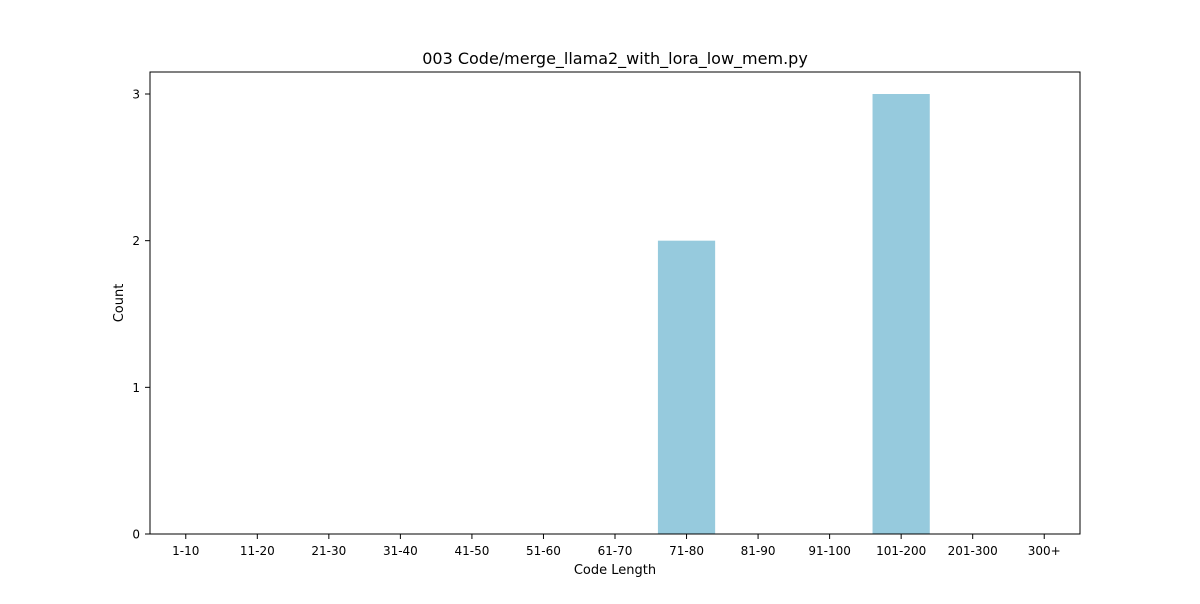 The width and height of the screenshot is (1200, 604). Describe the element at coordinates (400, 551) in the screenshot. I see `x-tick-label: 31-40` at that location.